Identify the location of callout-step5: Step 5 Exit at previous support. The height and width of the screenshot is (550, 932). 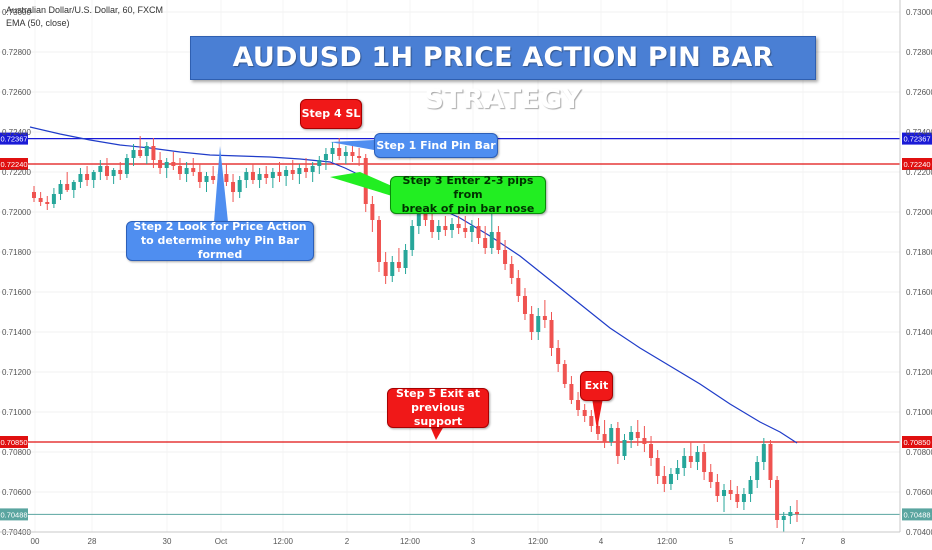
(438, 407).